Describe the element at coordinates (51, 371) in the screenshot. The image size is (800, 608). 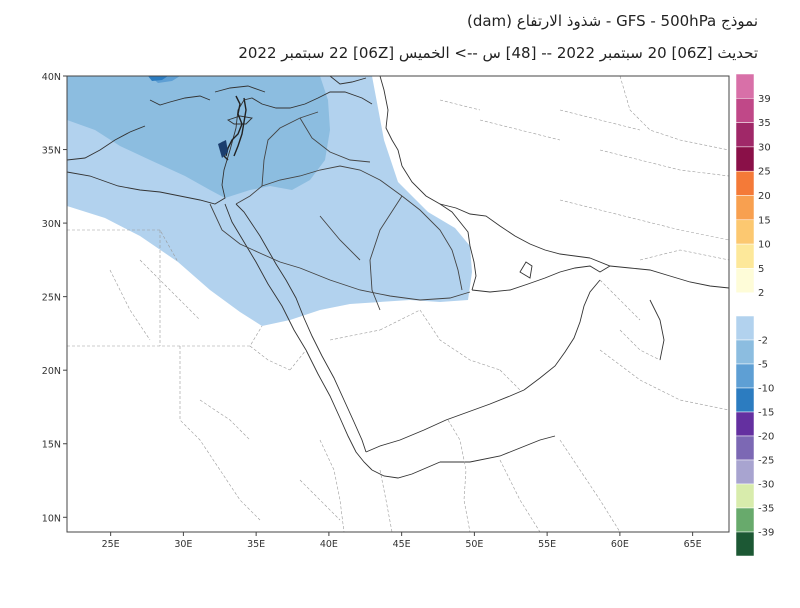
I see `lat-tick-label: 20N` at that location.